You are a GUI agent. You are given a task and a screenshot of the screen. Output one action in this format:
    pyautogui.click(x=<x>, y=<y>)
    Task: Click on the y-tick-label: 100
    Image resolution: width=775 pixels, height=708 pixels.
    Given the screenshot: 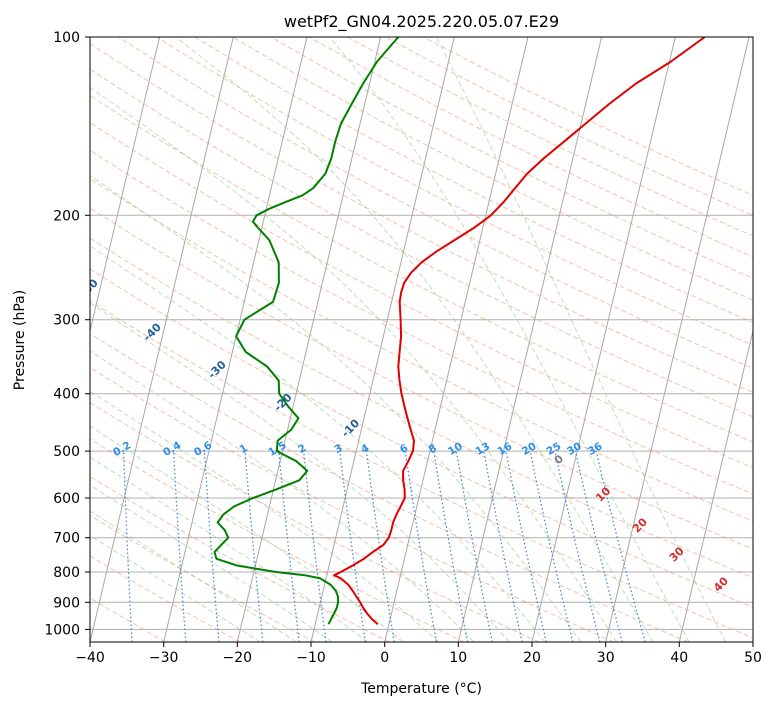 What is the action you would take?
    pyautogui.click(x=66, y=38)
    